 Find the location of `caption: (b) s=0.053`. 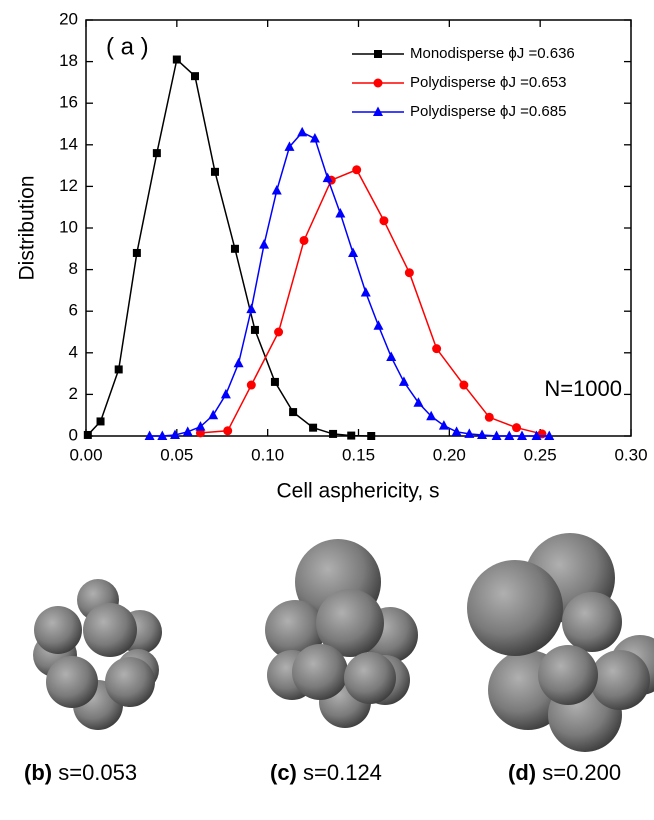

caption: (b) s=0.053 is located at coordinates (80, 773).